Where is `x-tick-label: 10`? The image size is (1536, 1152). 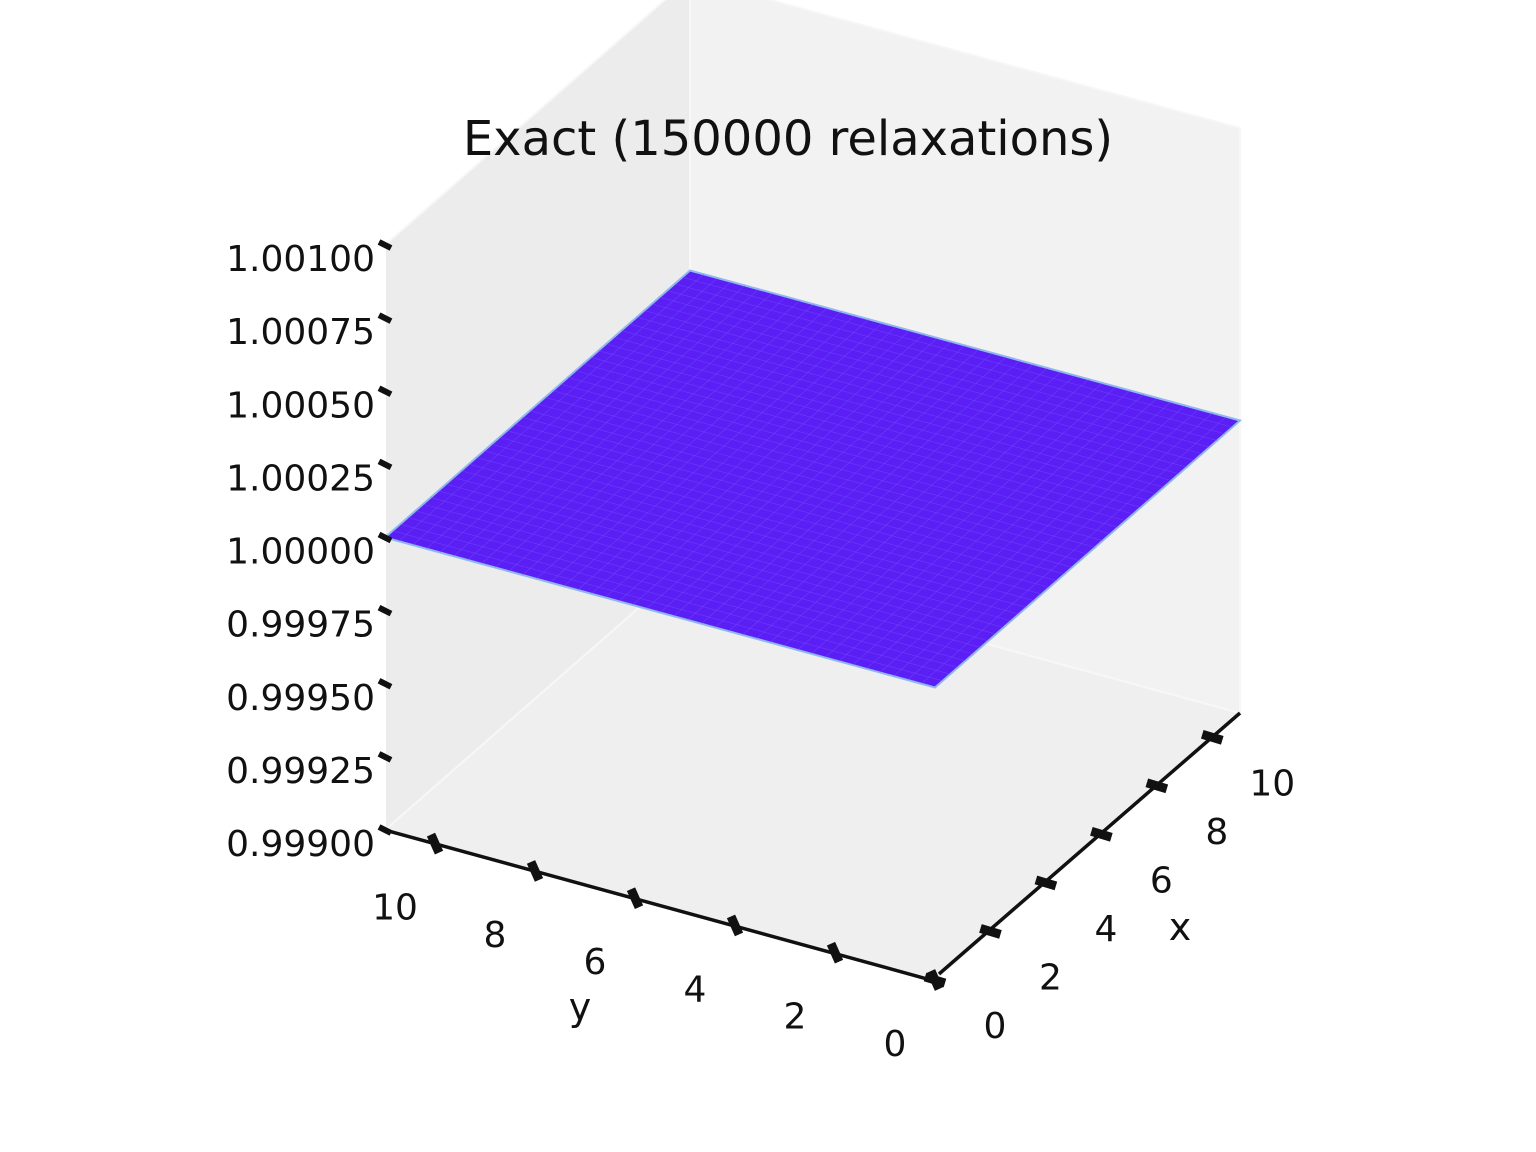
x-tick-label: 10 is located at coordinates (1272, 783).